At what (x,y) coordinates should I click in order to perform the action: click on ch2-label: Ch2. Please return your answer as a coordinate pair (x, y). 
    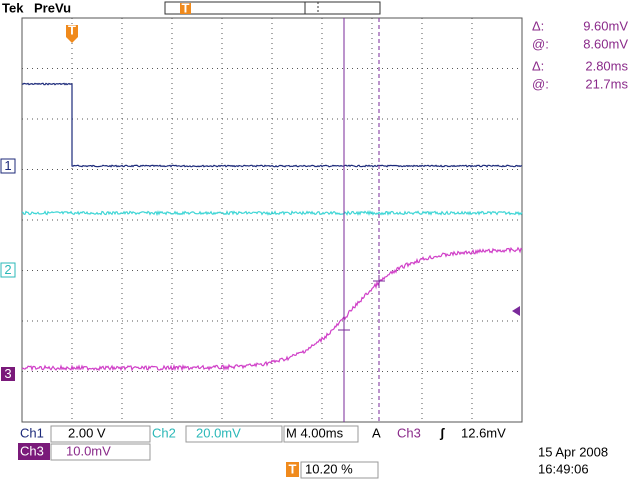
    Looking at the image, I should click on (164, 432).